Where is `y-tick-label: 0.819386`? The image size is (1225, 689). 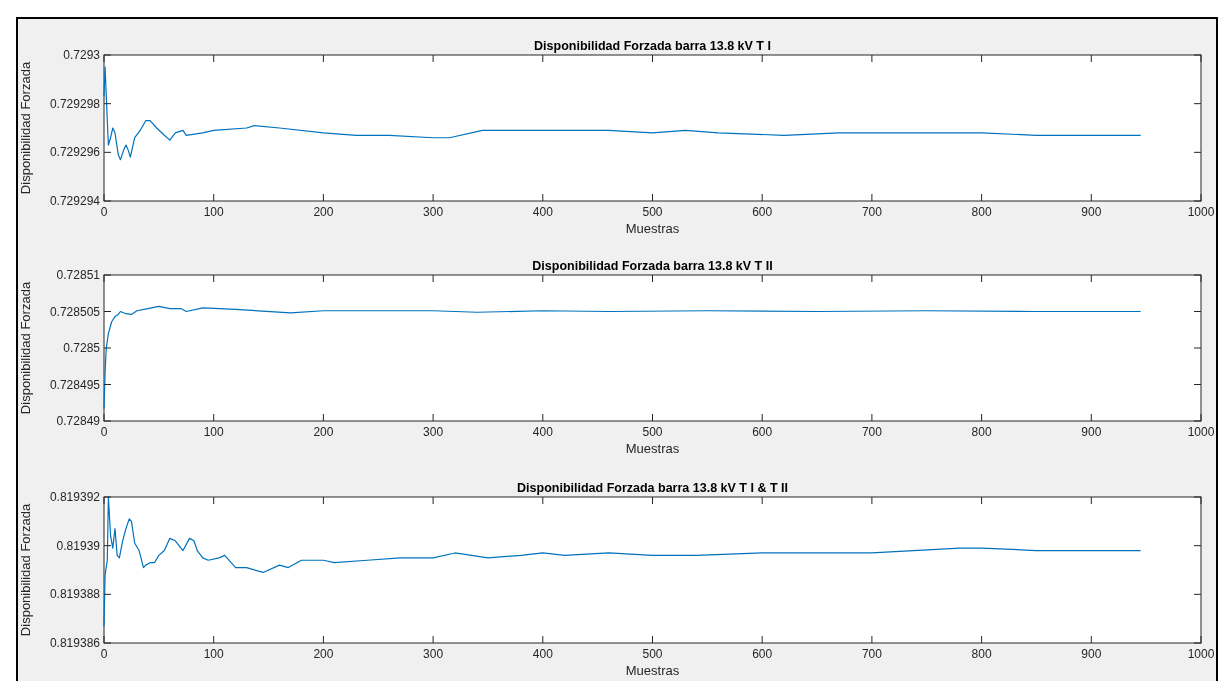
y-tick-label: 0.819386 is located at coordinates (75, 643).